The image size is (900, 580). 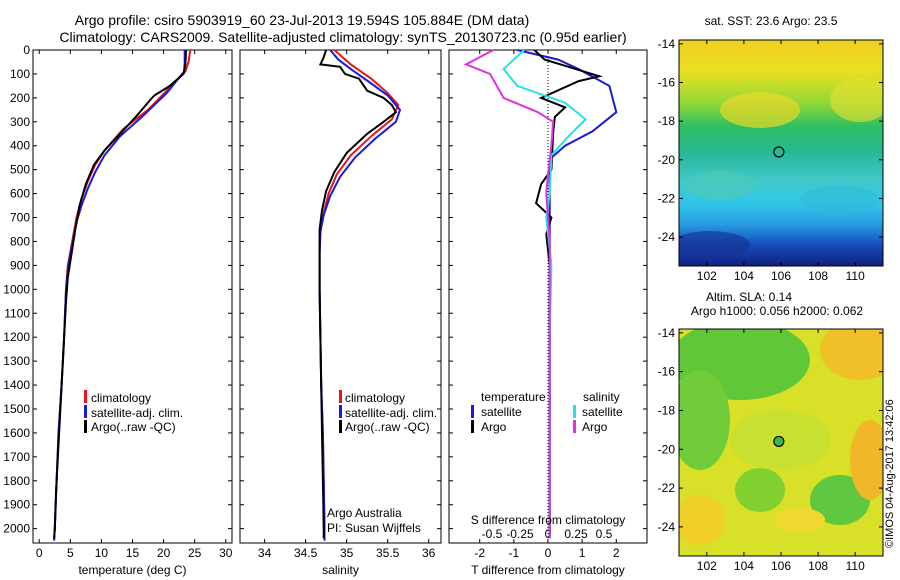 What do you see at coordinates (388, 553) in the screenshot?
I see `x-tick-label: 35.5` at bounding box center [388, 553].